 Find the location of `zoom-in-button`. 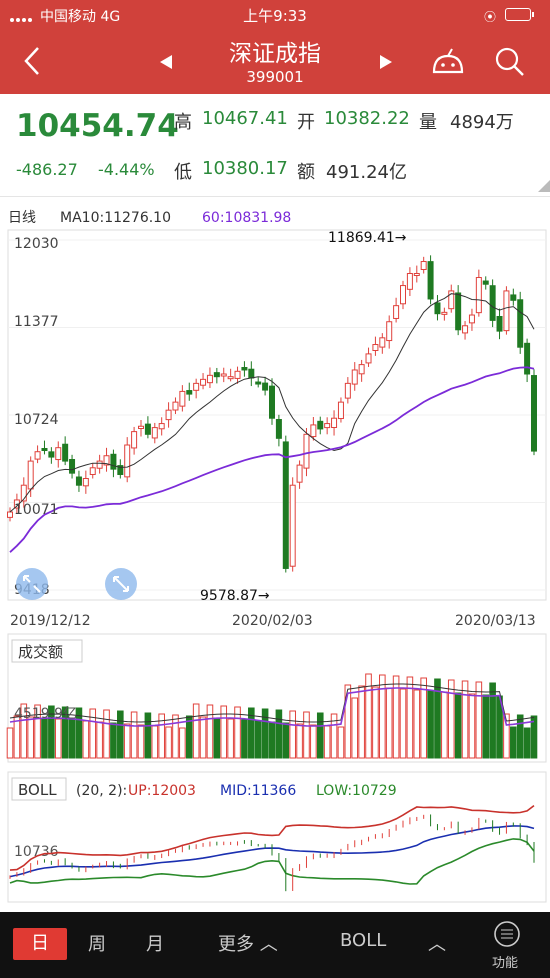

zoom-in-button is located at coordinates (121, 584).